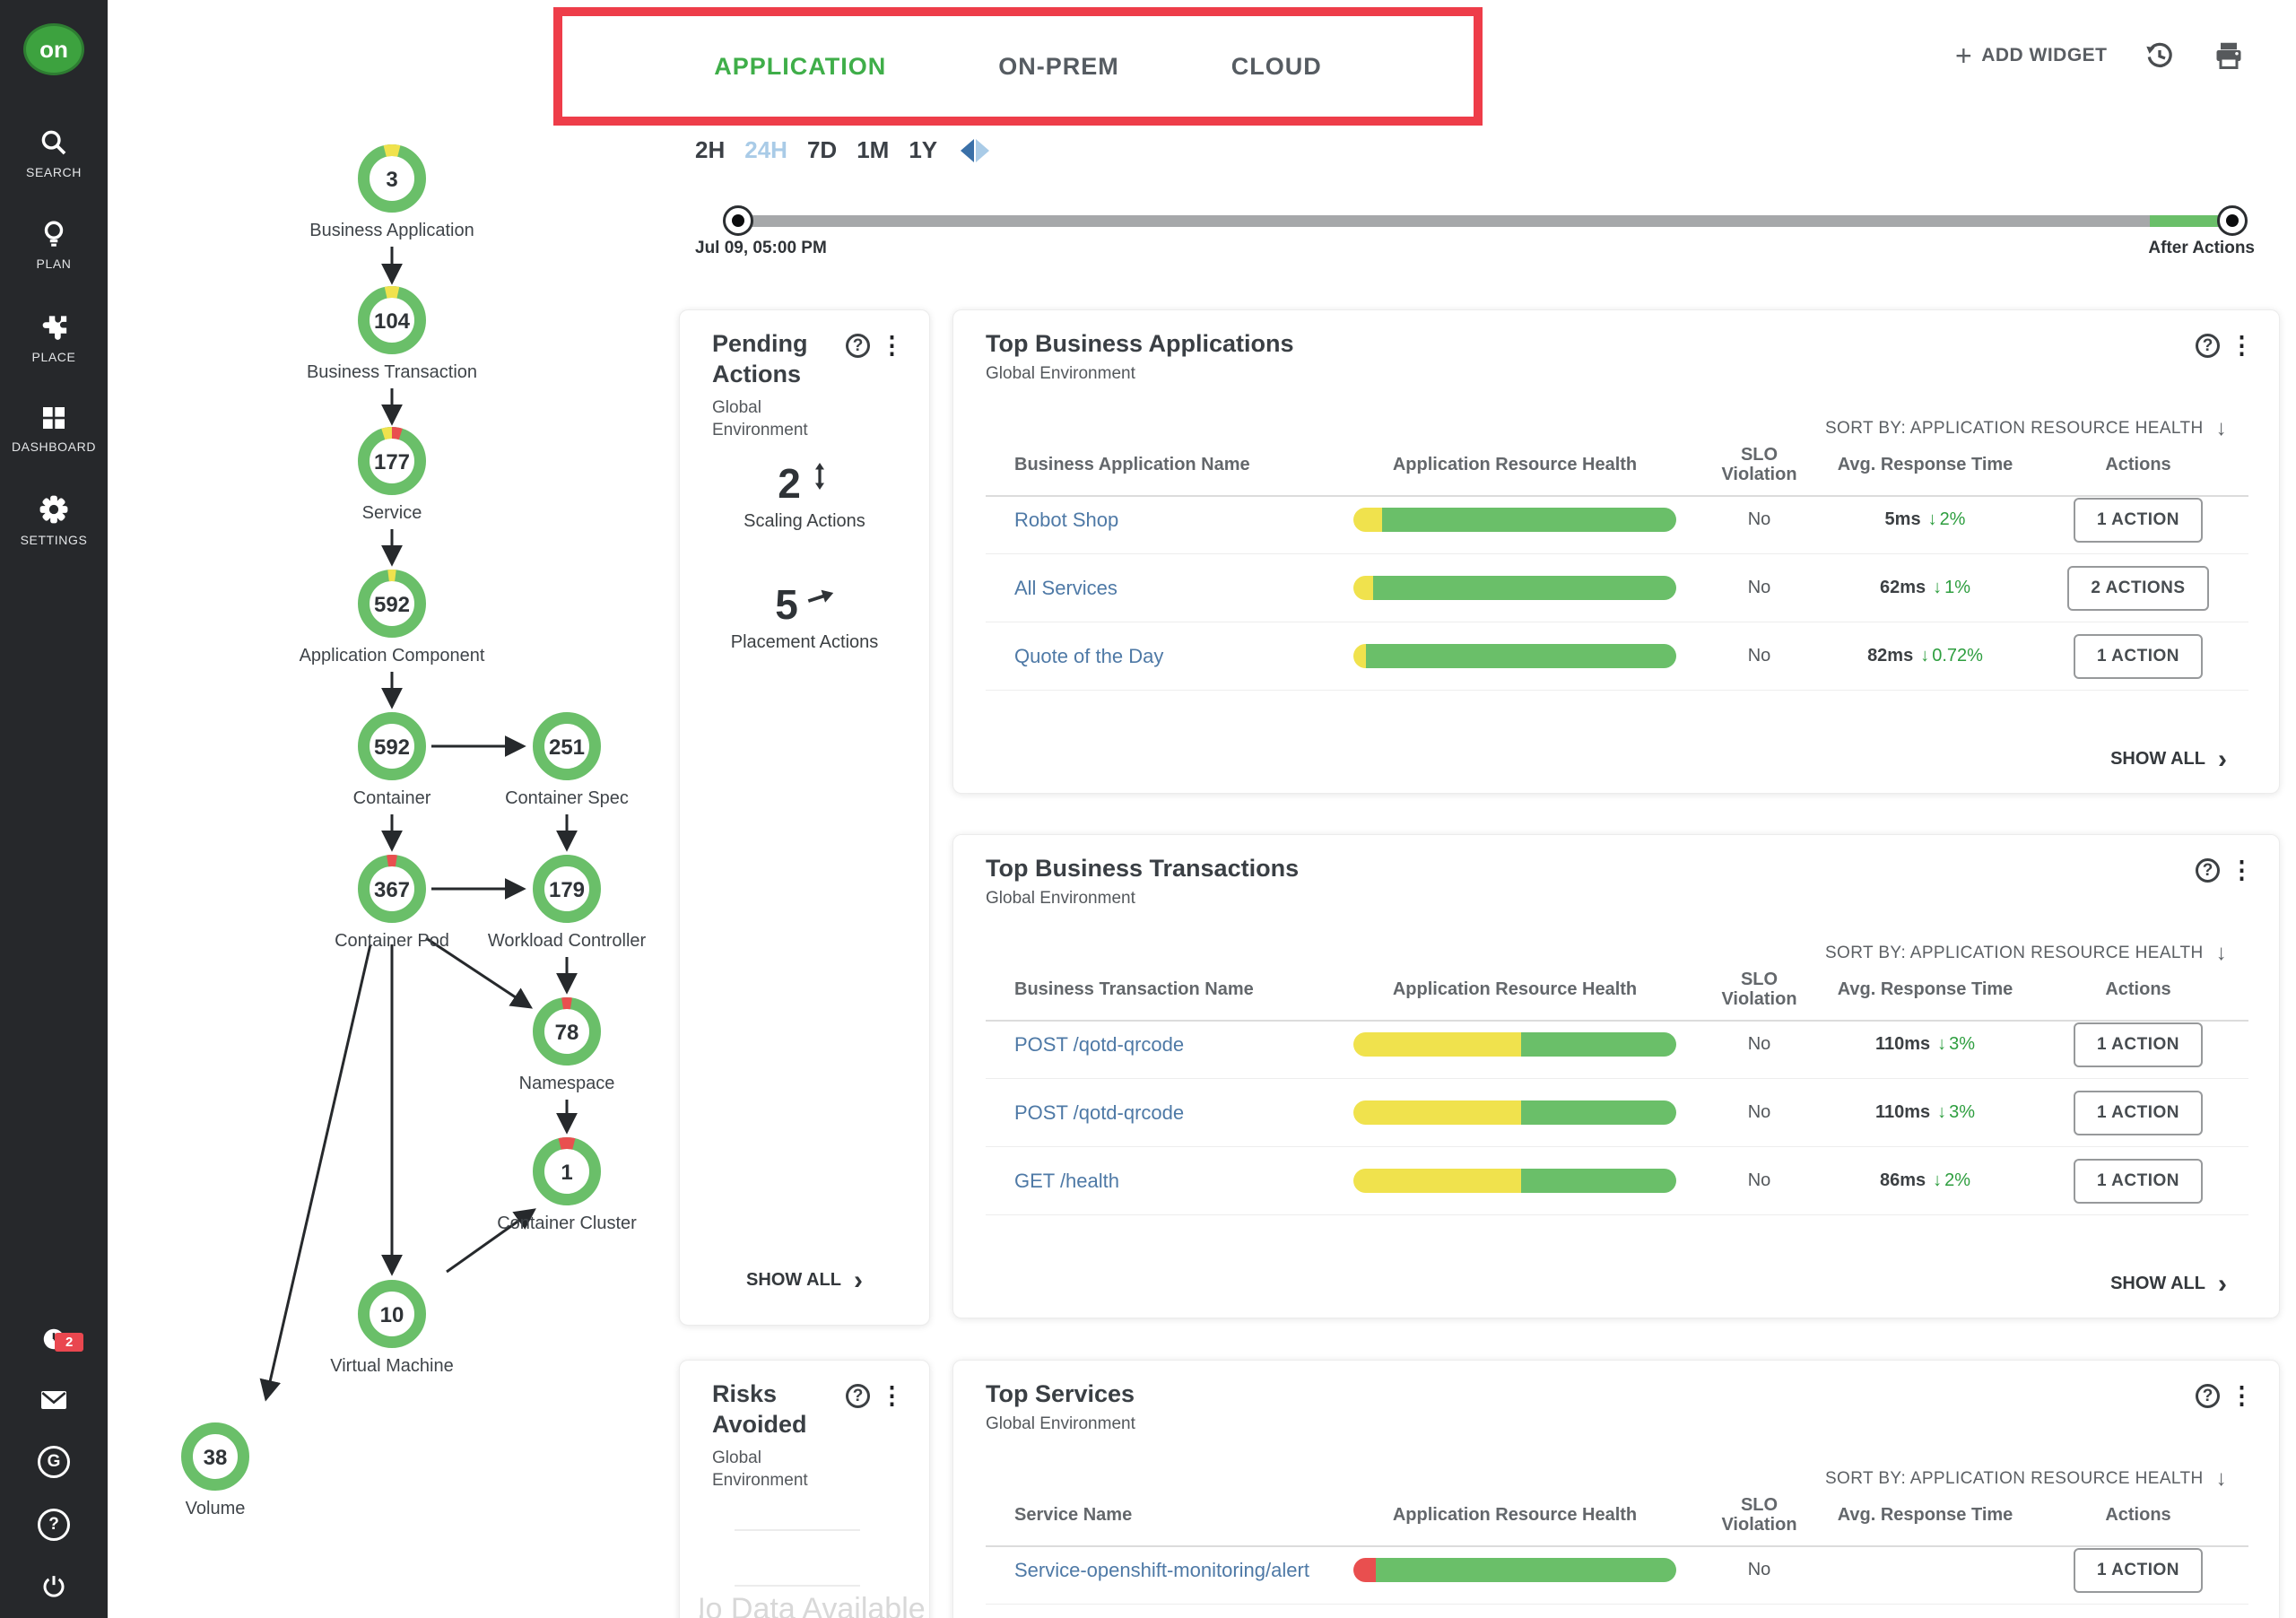 The height and width of the screenshot is (1618, 2296). What do you see at coordinates (822, 149) in the screenshot?
I see `time-range-7d: 7D` at bounding box center [822, 149].